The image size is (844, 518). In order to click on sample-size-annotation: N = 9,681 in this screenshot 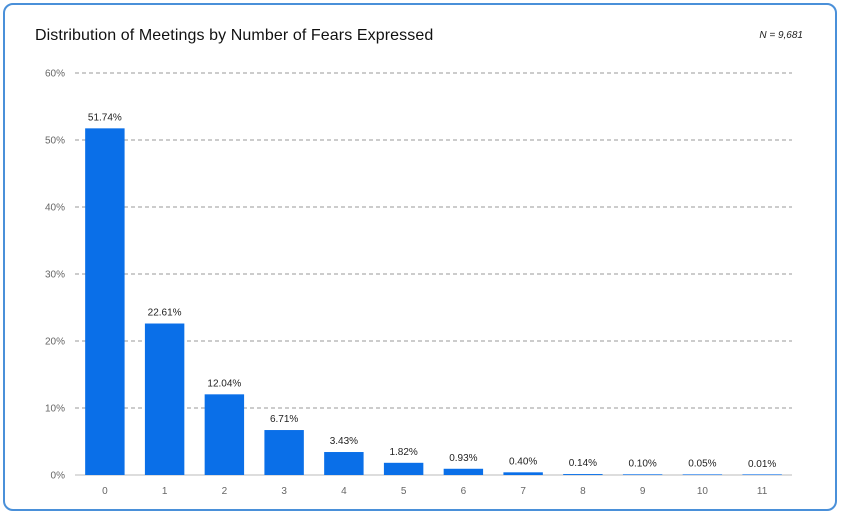, I will do `click(781, 35)`.